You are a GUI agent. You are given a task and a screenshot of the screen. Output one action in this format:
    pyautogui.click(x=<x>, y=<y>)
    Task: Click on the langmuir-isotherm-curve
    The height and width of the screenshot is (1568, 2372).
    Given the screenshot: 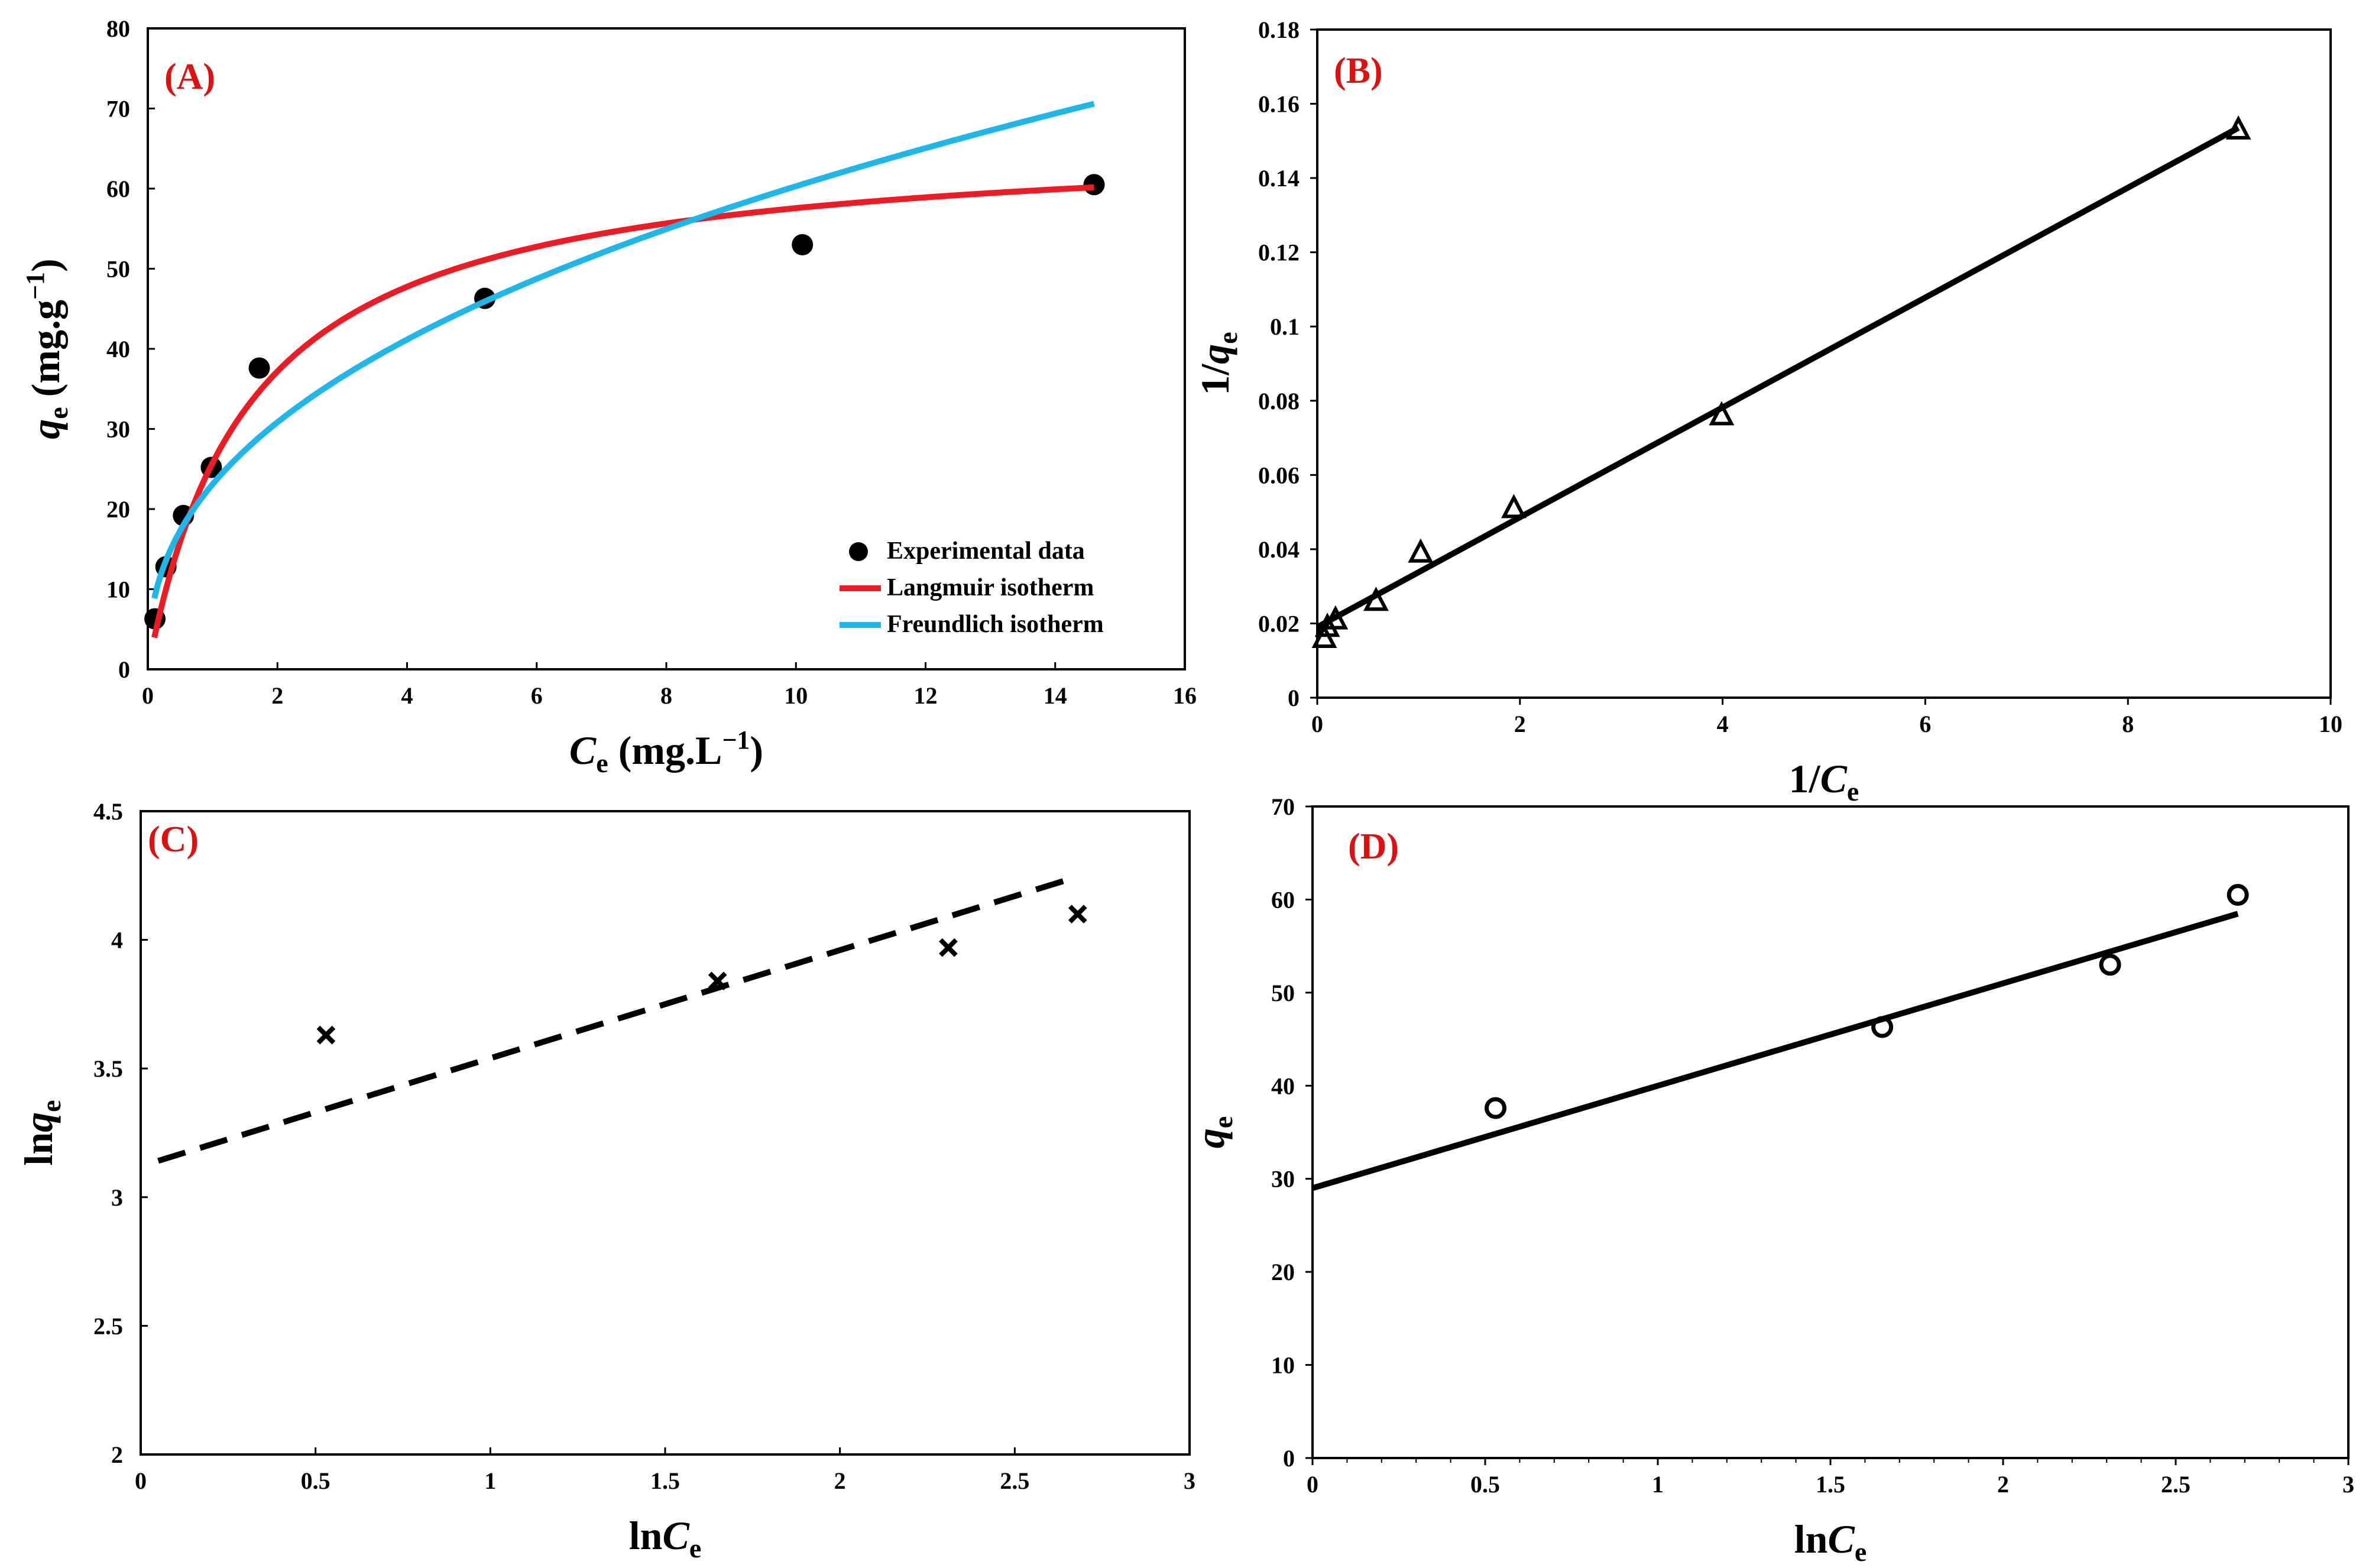 What is the action you would take?
    pyautogui.click(x=622, y=411)
    